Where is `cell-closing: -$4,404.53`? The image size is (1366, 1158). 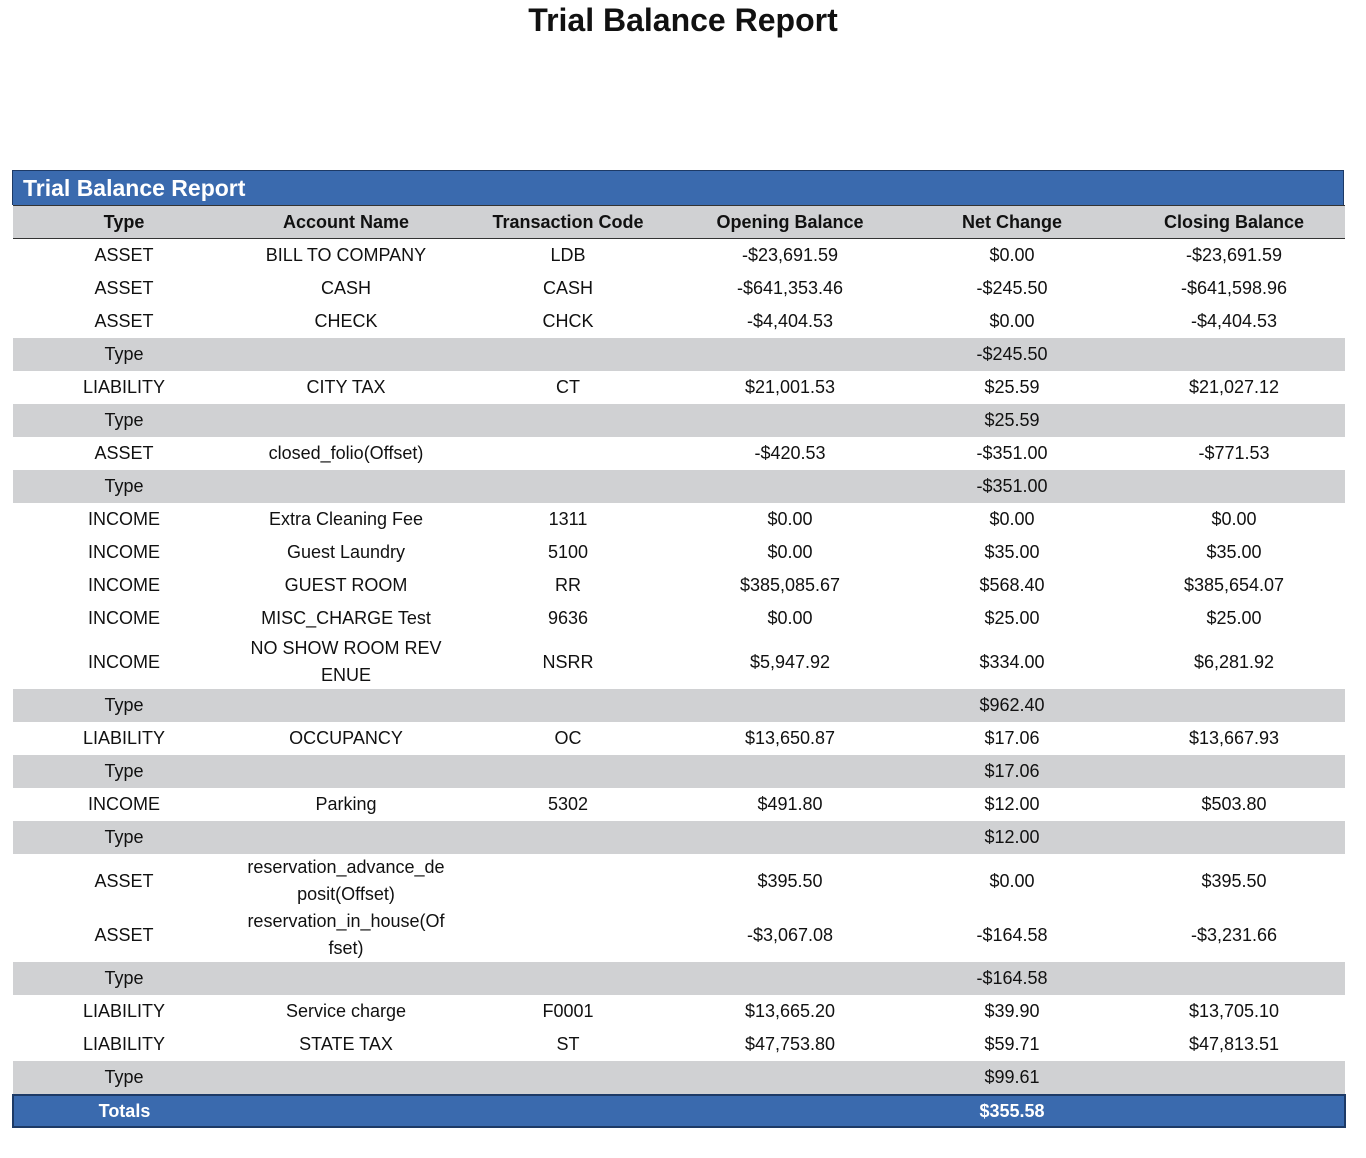 cell-closing: -$4,404.53 is located at coordinates (1234, 321).